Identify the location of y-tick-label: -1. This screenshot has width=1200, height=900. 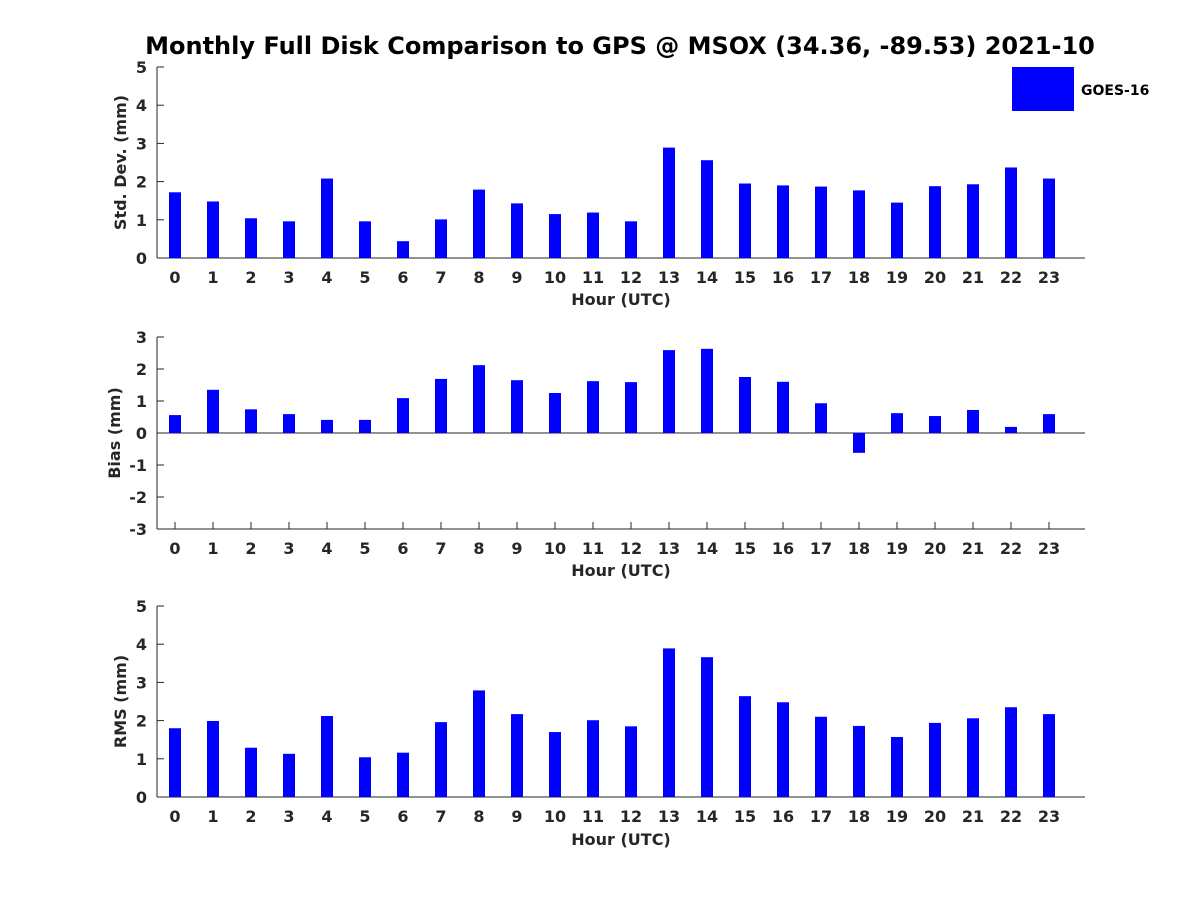
(138, 465).